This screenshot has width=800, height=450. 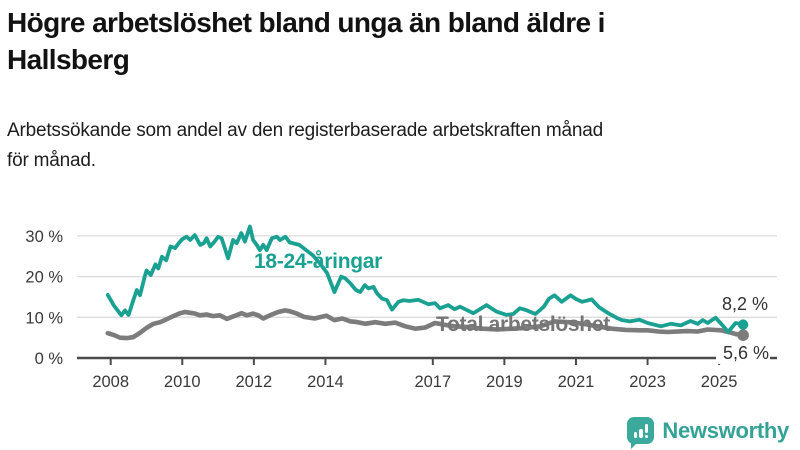 I want to click on newsworthy-logo-text: Newsworthy, so click(x=725, y=430).